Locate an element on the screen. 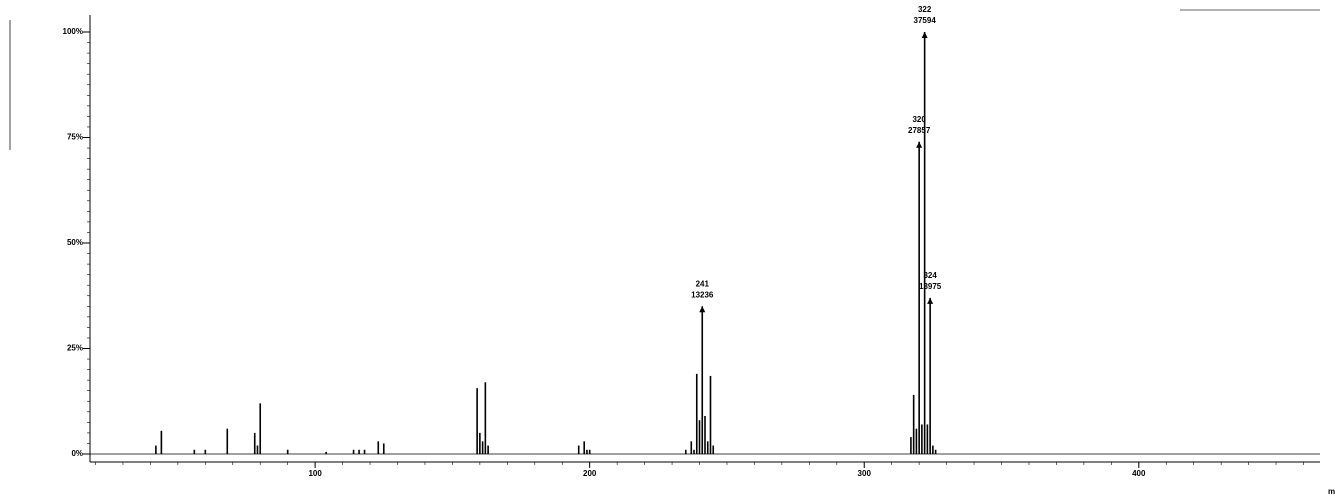  x-tick-label: 300 is located at coordinates (865, 473).